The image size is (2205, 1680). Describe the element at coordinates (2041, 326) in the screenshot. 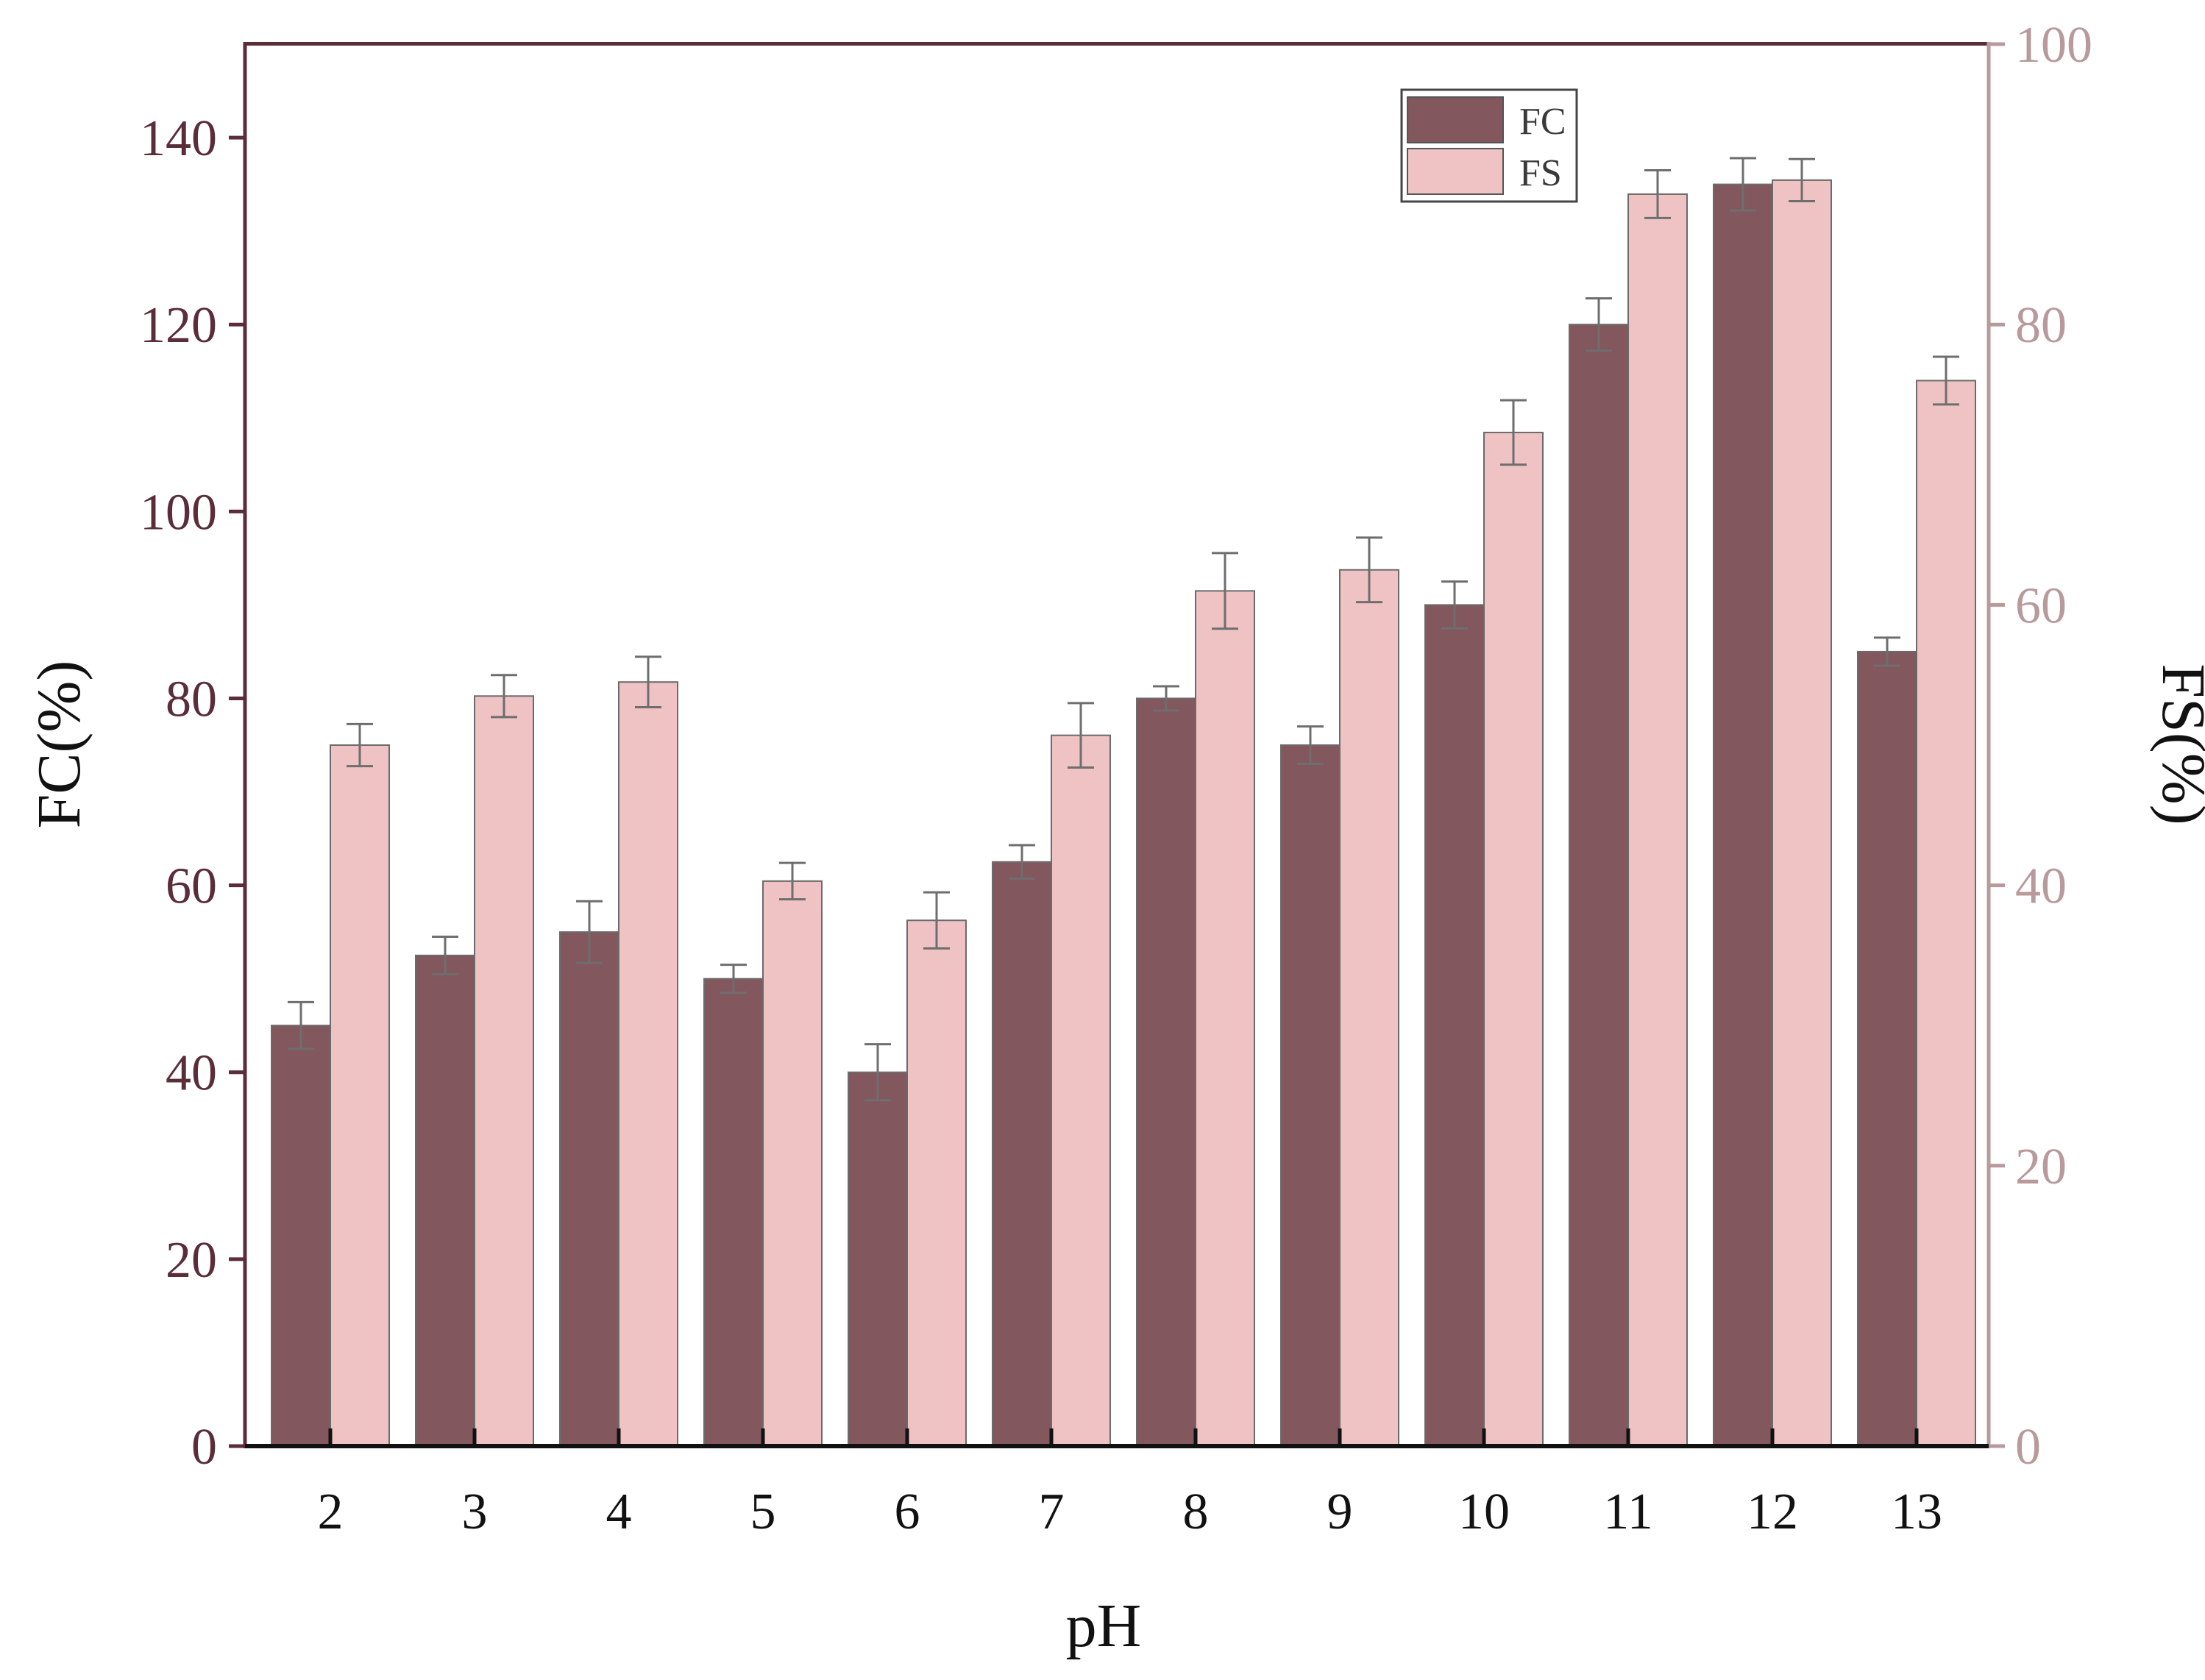

I see `y-tick-label-right: 80` at that location.